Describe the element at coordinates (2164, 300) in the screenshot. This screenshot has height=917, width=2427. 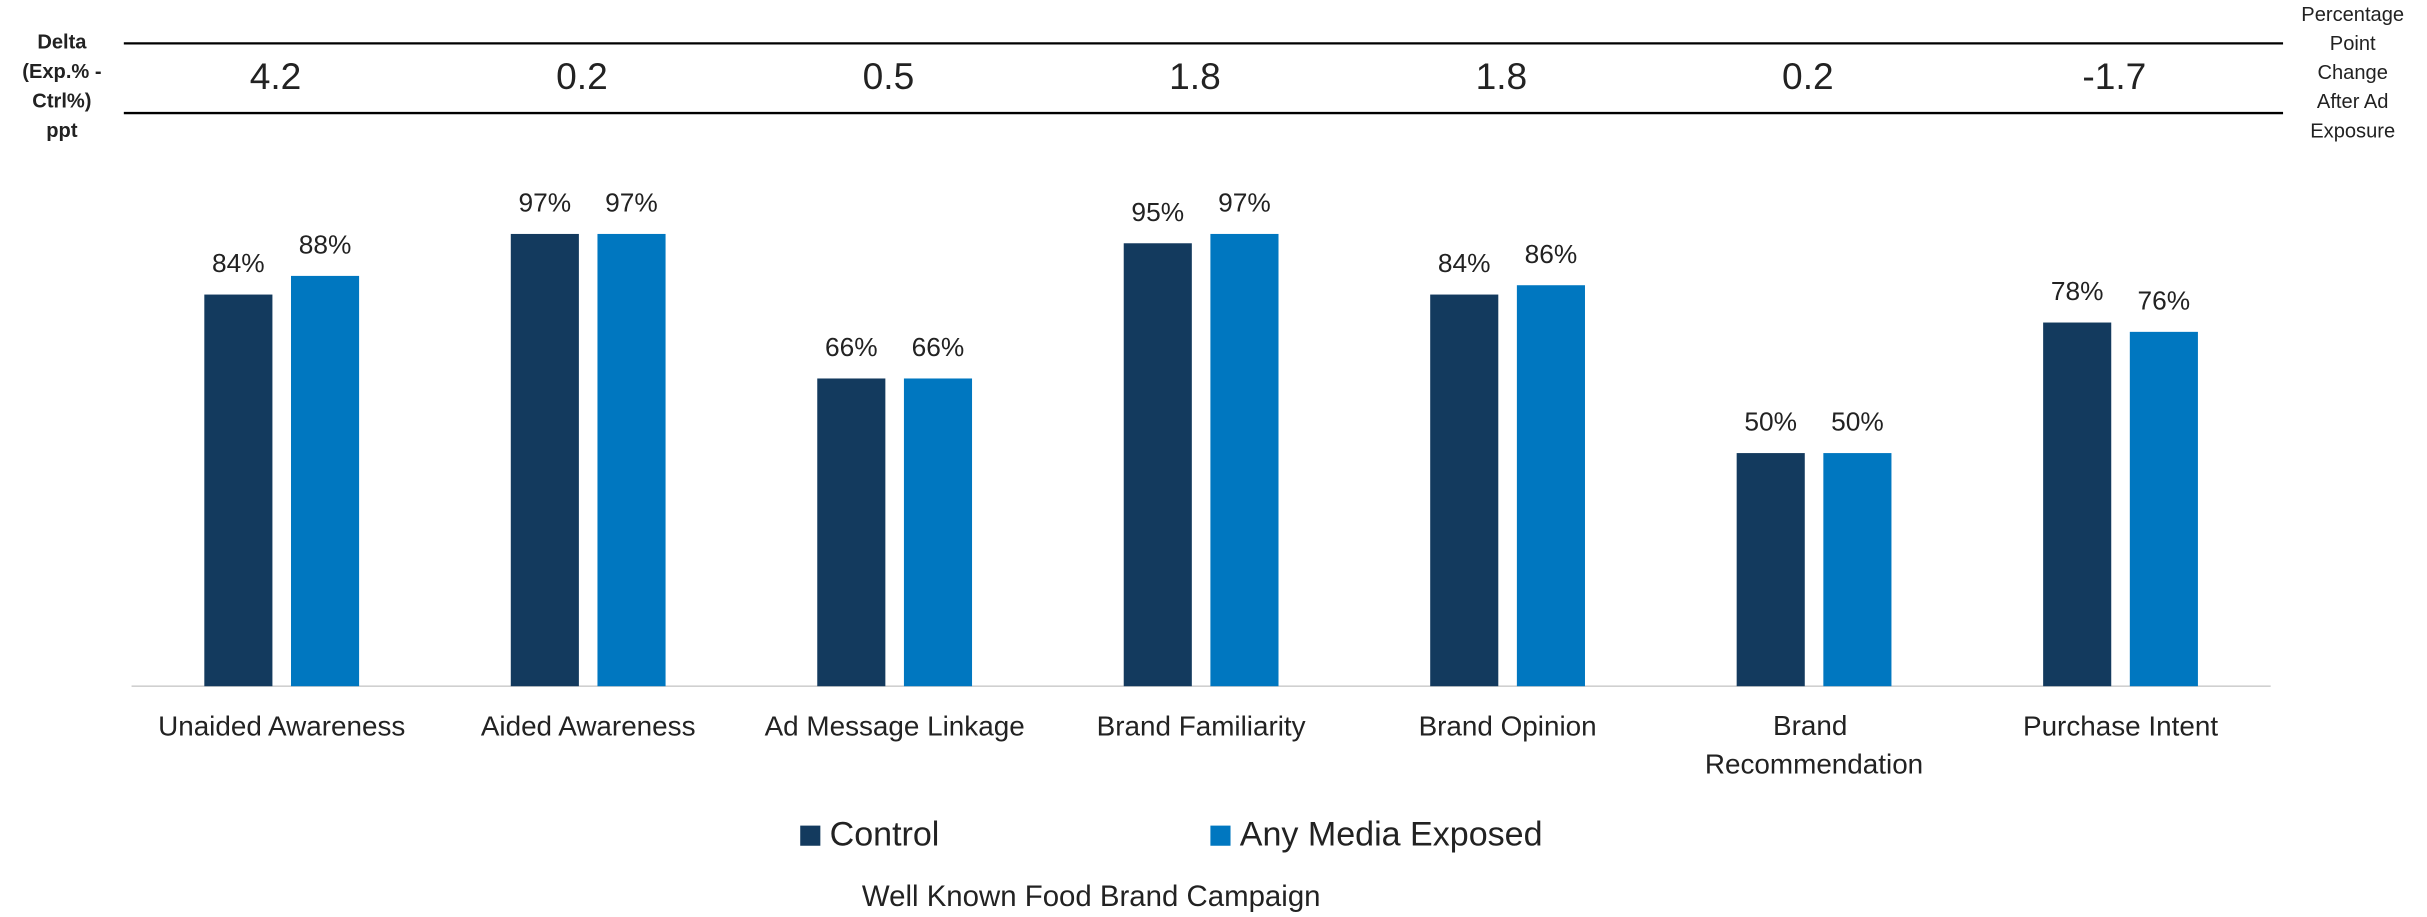
I see `value-label: 76%` at that location.